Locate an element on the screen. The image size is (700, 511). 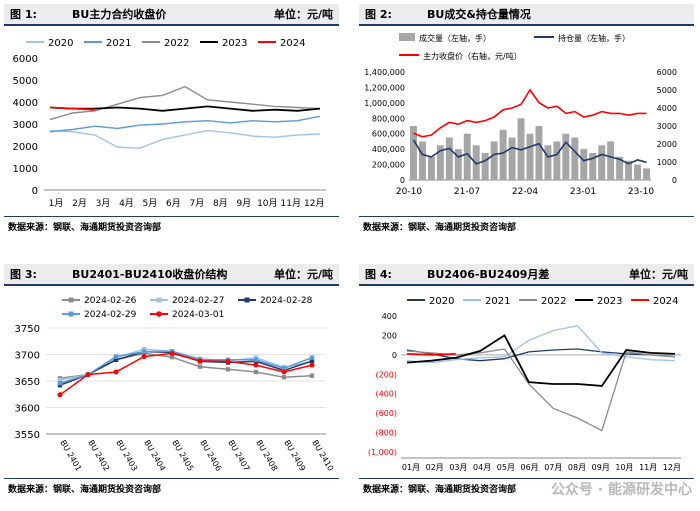
legend-label-4: 2024-03-01 is located at coordinates (198, 315).